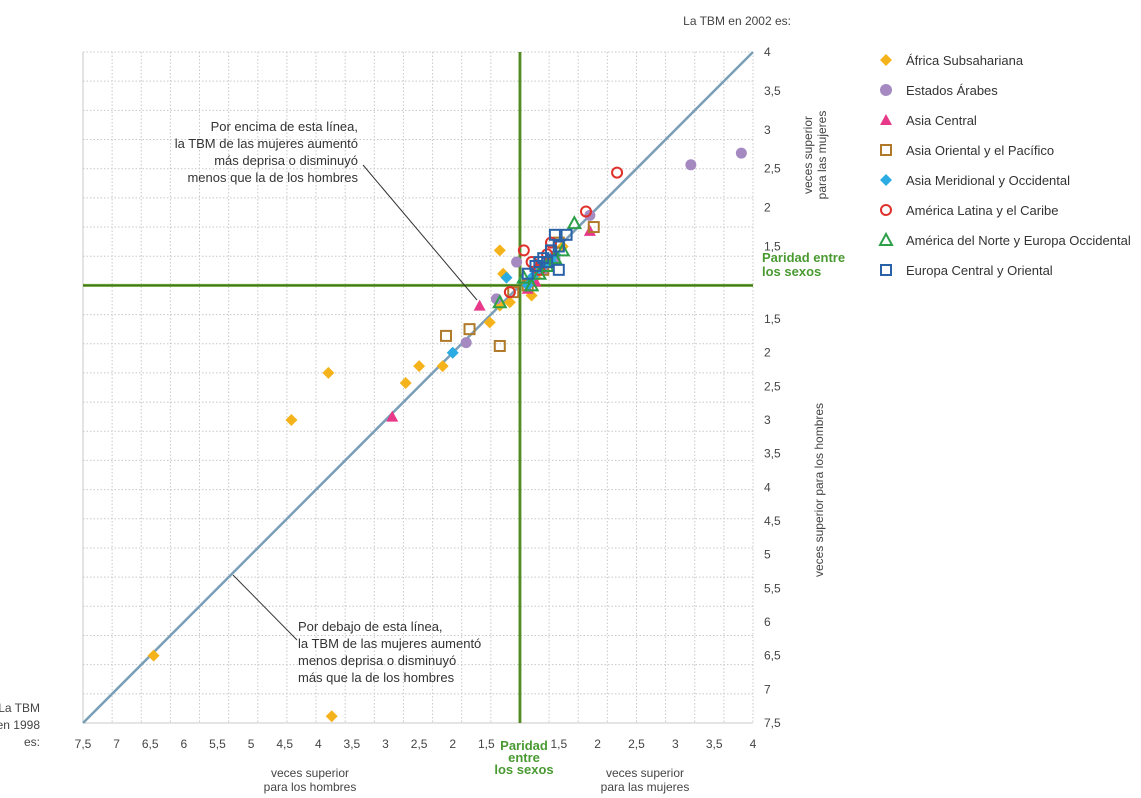  What do you see at coordinates (645, 773) in the screenshot?
I see `x-label-women: veces superior` at bounding box center [645, 773].